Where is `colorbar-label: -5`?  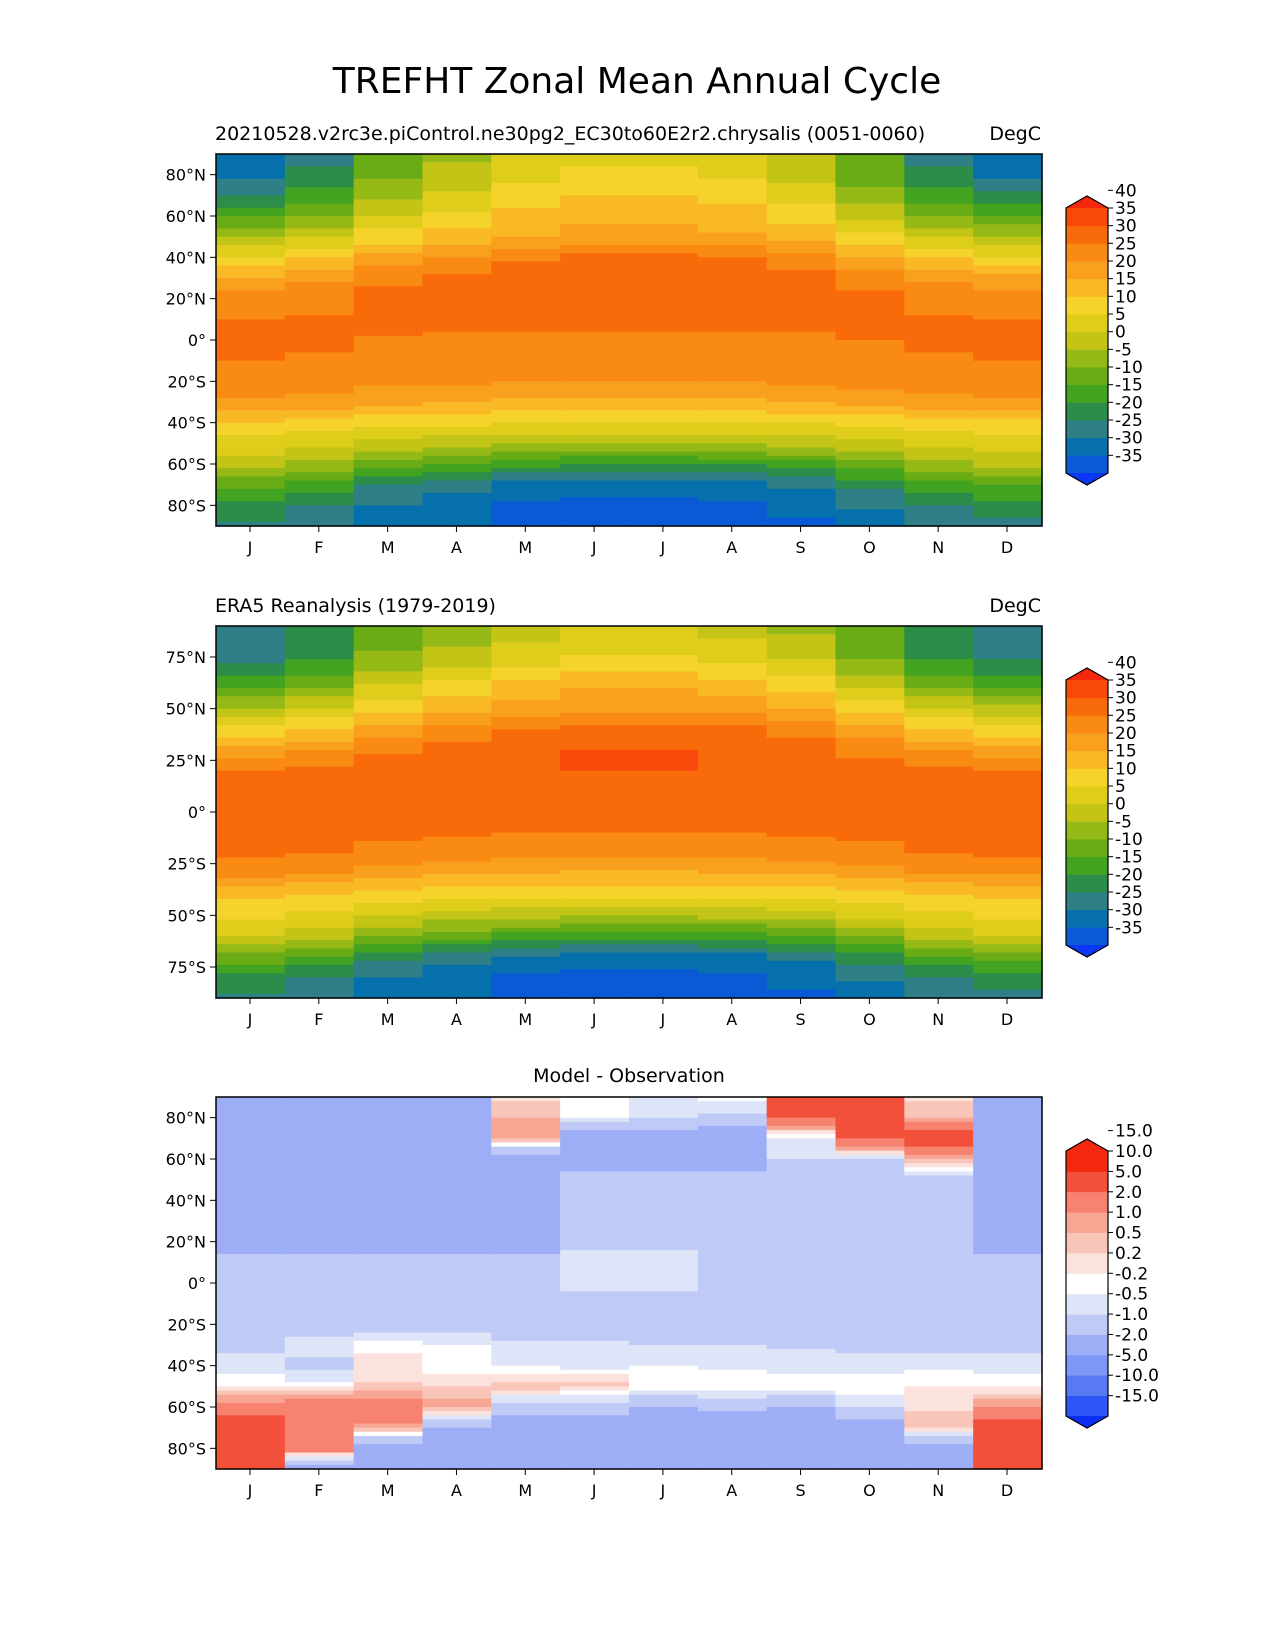 colorbar-label: -5 is located at coordinates (1123, 350).